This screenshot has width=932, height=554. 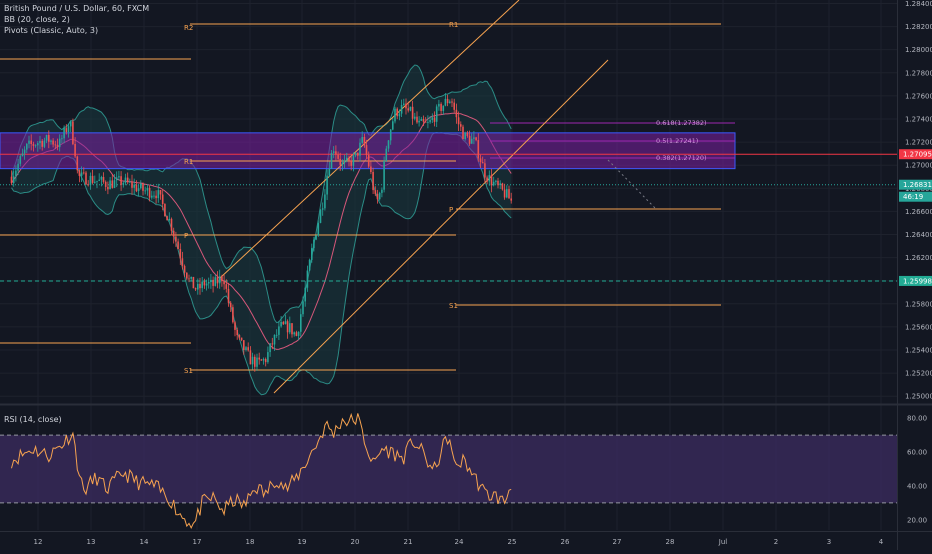 What do you see at coordinates (188, 162) in the screenshot?
I see `pivot-label-r1-prev: R1` at bounding box center [188, 162].